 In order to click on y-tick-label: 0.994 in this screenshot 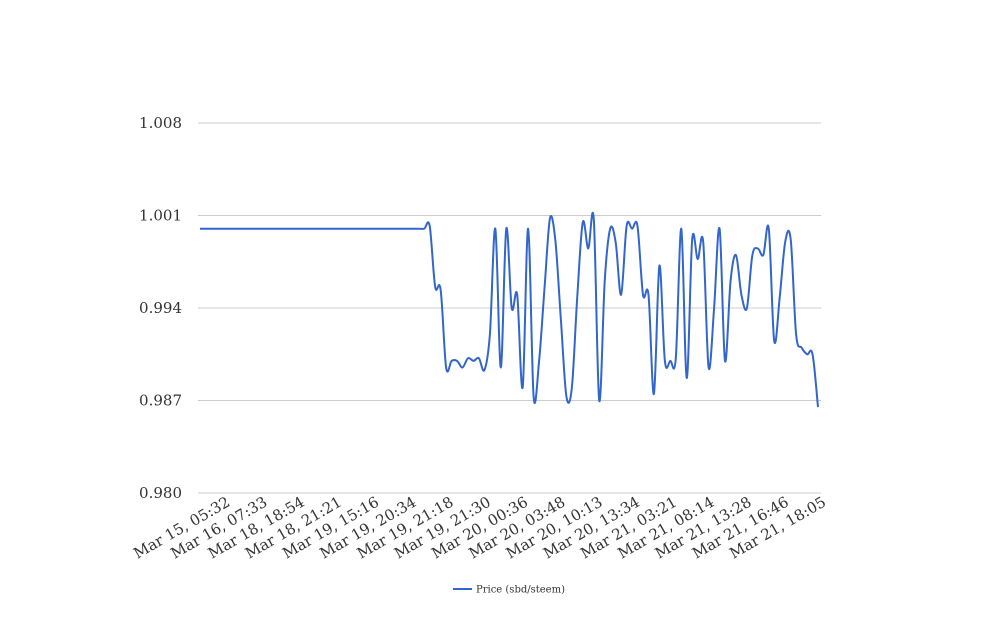, I will do `click(160, 308)`.